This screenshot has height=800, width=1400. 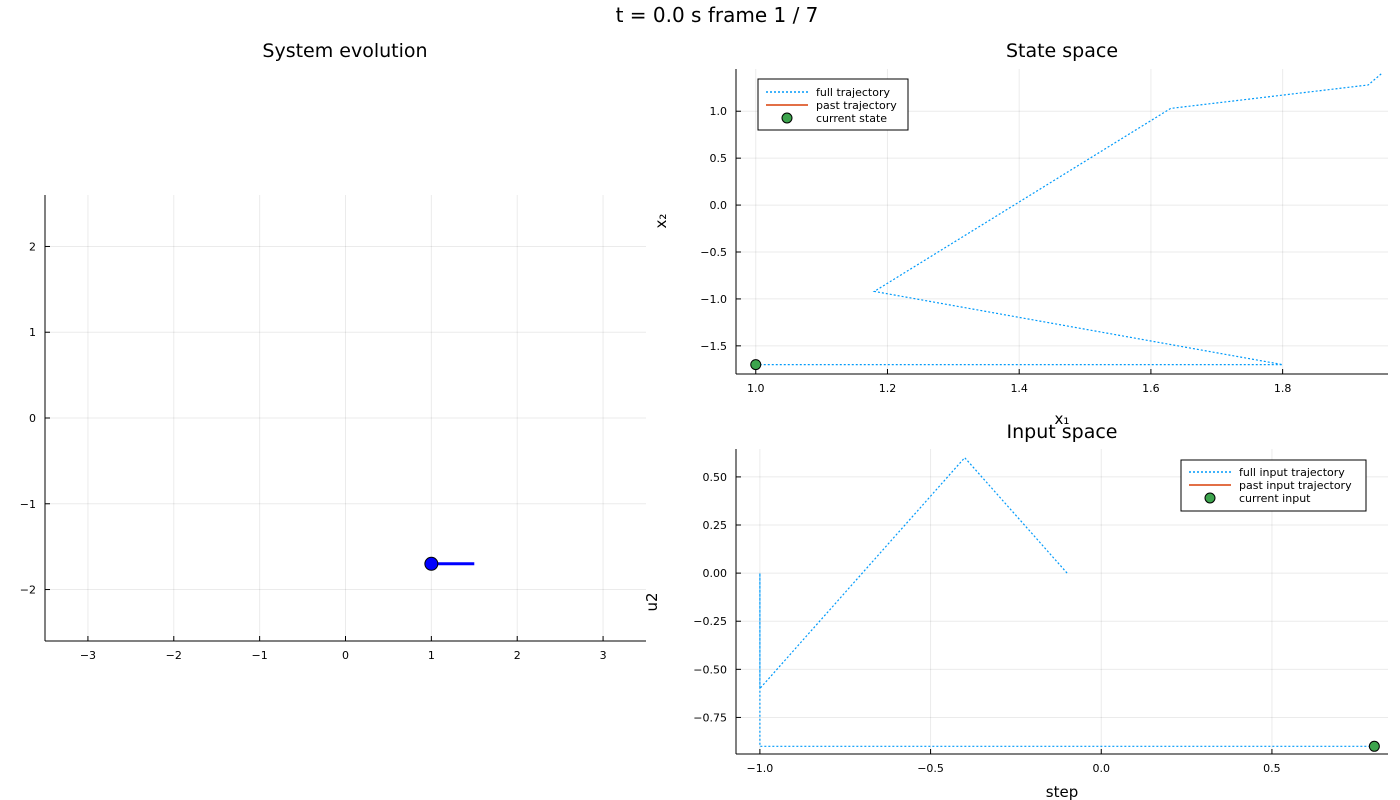 What do you see at coordinates (260, 655) in the screenshot?
I see `x-tick-label: −1` at bounding box center [260, 655].